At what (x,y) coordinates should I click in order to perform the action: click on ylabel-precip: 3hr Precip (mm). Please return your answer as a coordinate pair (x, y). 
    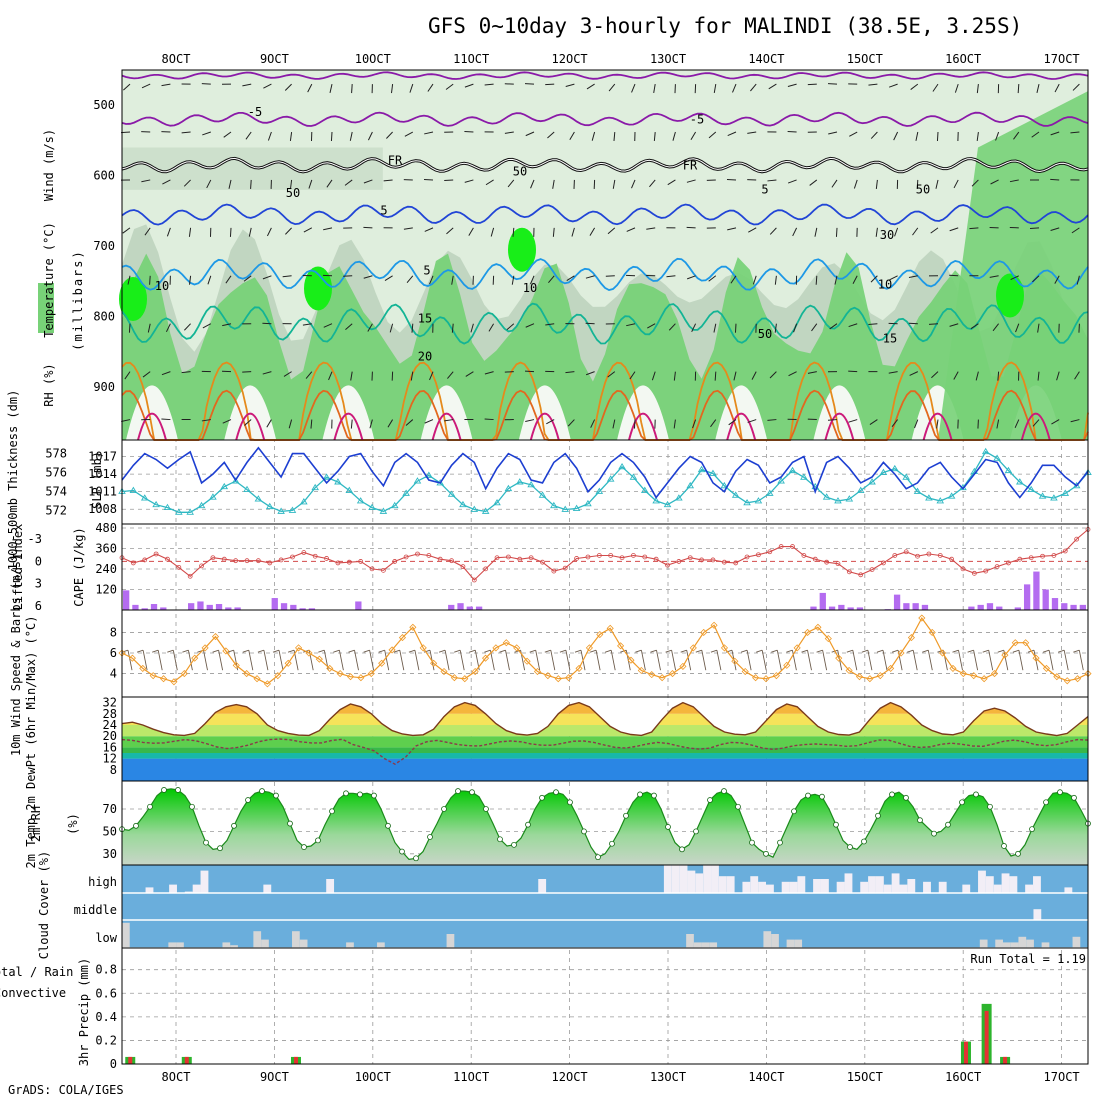
    Looking at the image, I should click on (84, 1012).